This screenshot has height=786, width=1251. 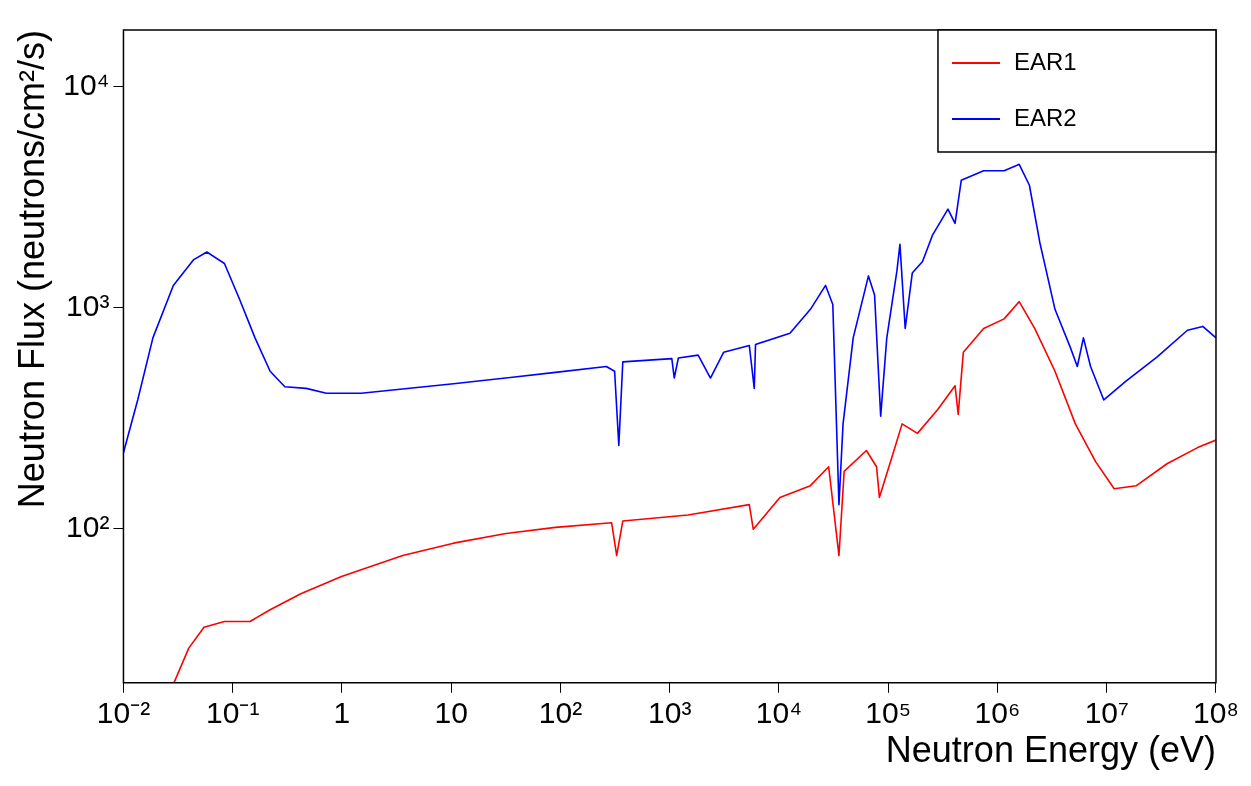 What do you see at coordinates (779, 713) in the screenshot?
I see `x-tick-label: 10⁴` at bounding box center [779, 713].